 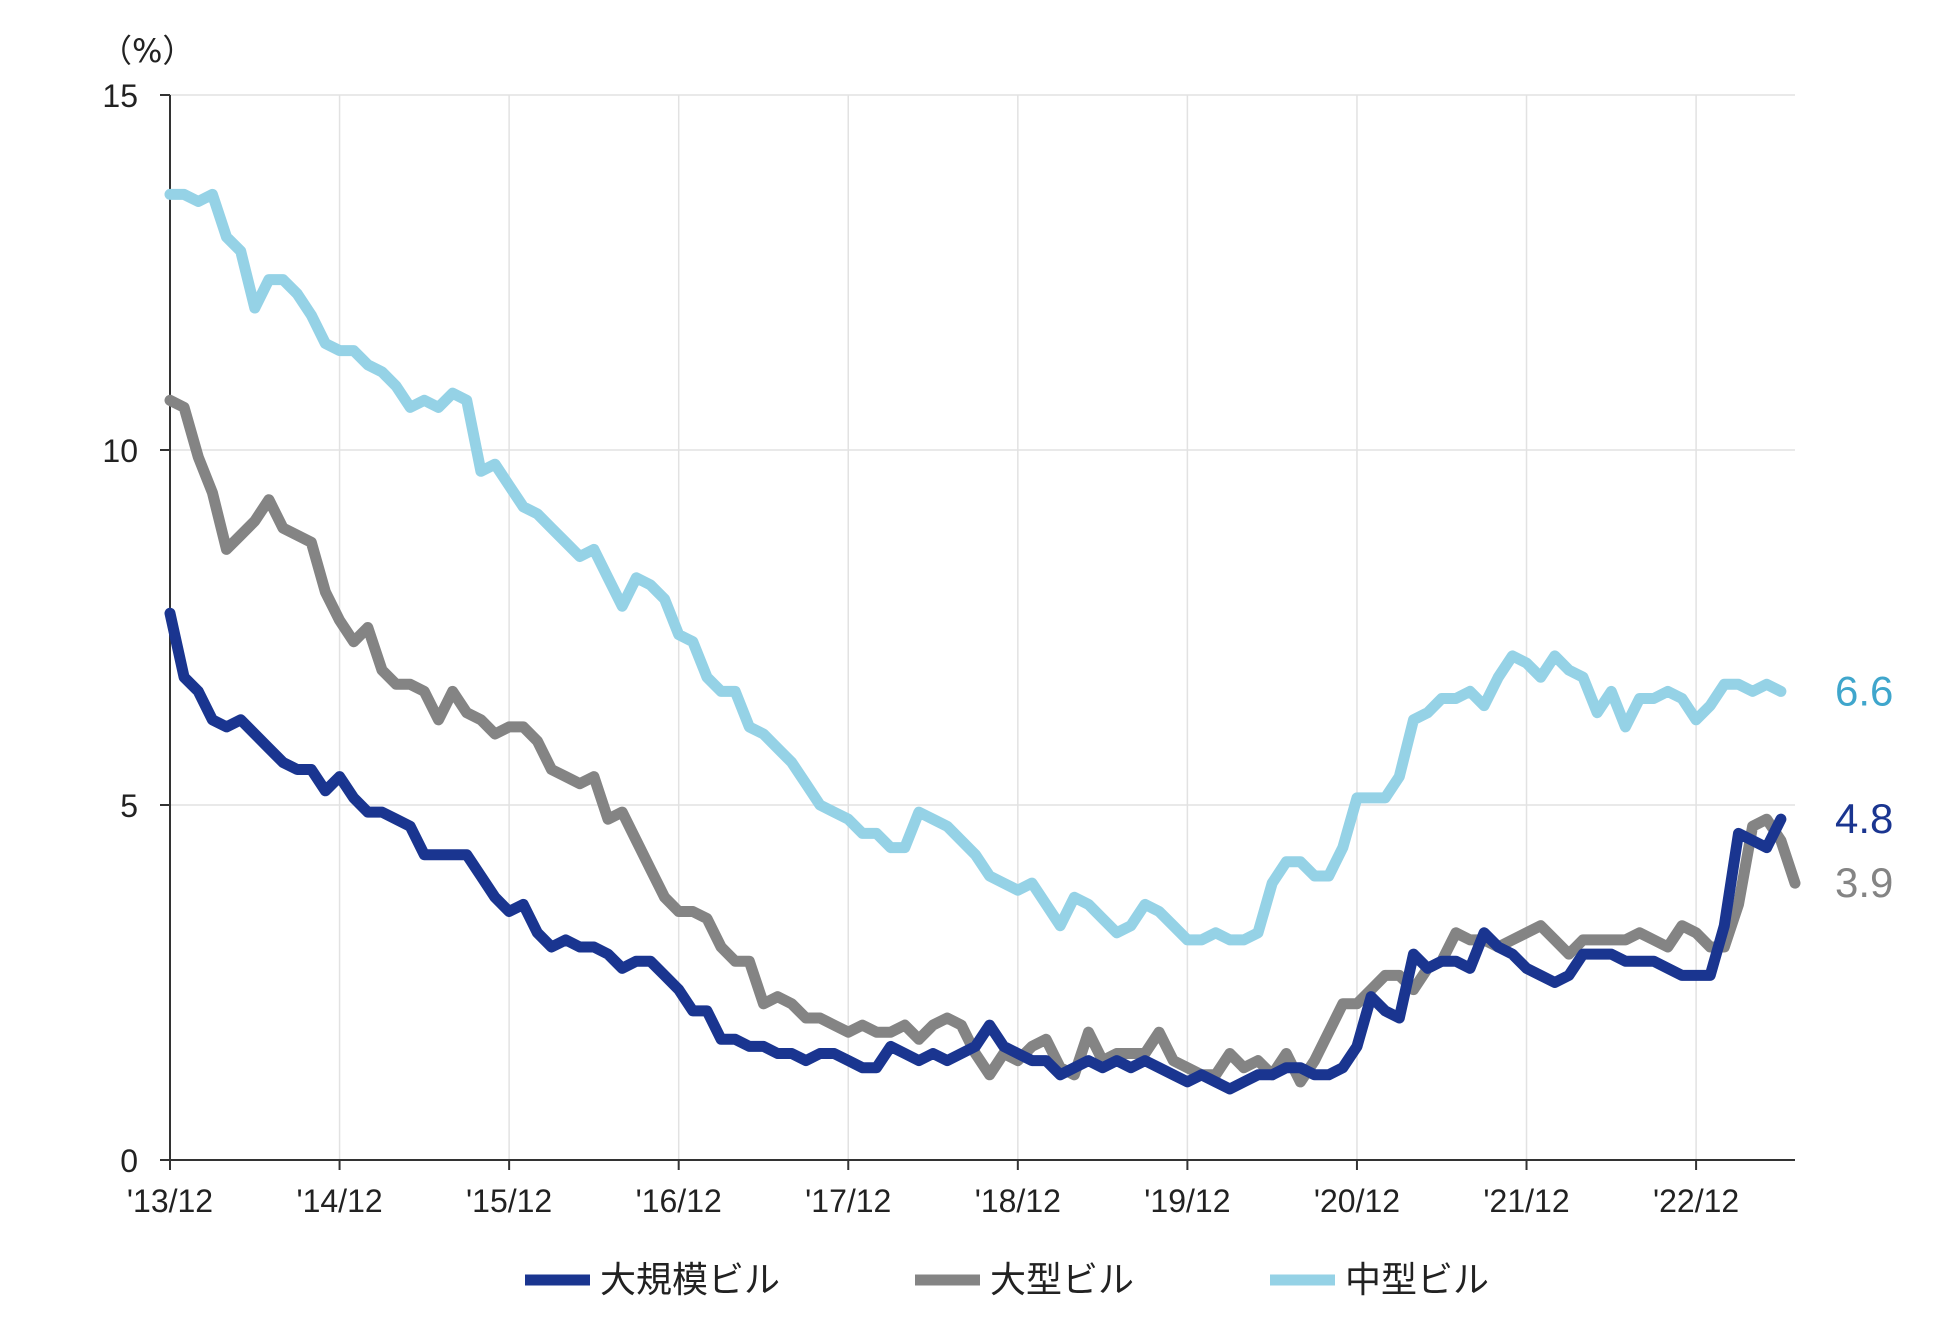 I want to click on x-tick-label: '17/12, so click(x=848, y=1201).